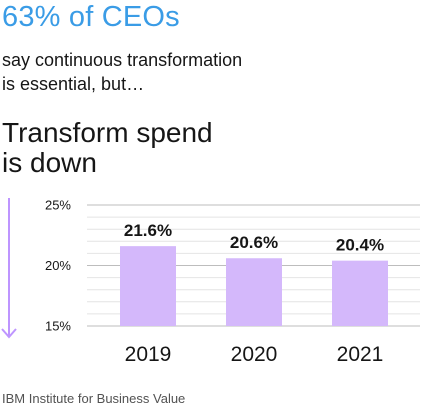 The height and width of the screenshot is (409, 422). I want to click on x-tick-label-2021: 2021, so click(360, 354).